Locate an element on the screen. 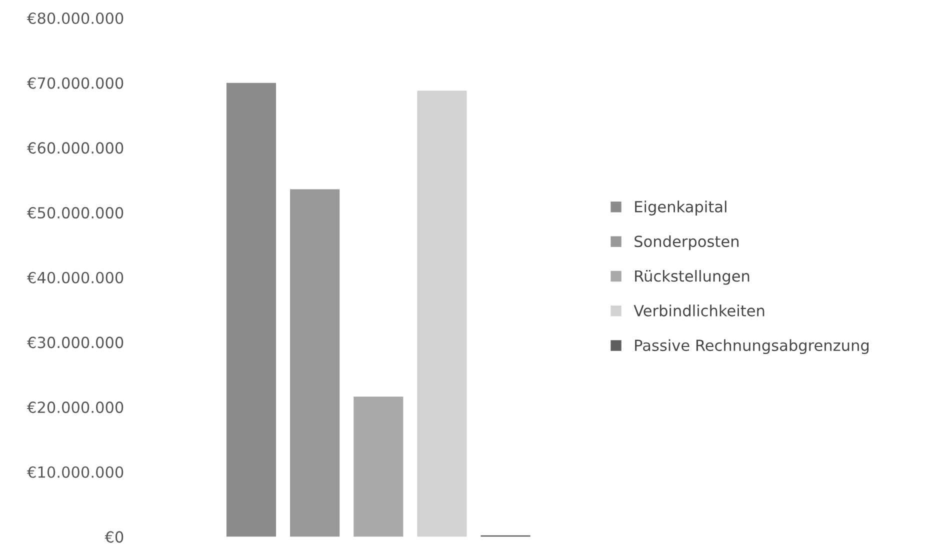 The height and width of the screenshot is (546, 946). y-tick-label: €30.000.000 is located at coordinates (75, 342).